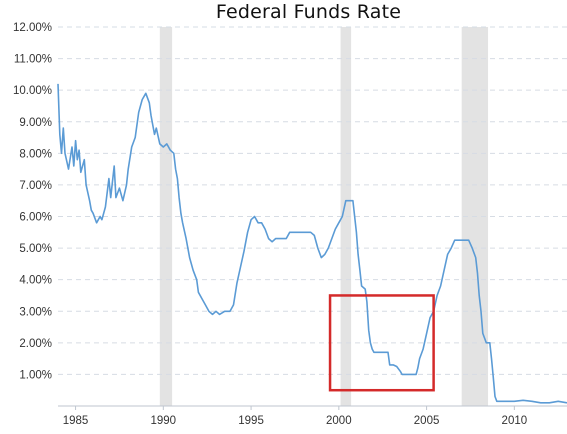  Describe the element at coordinates (381, 343) in the screenshot. I see `highlight-box` at that location.